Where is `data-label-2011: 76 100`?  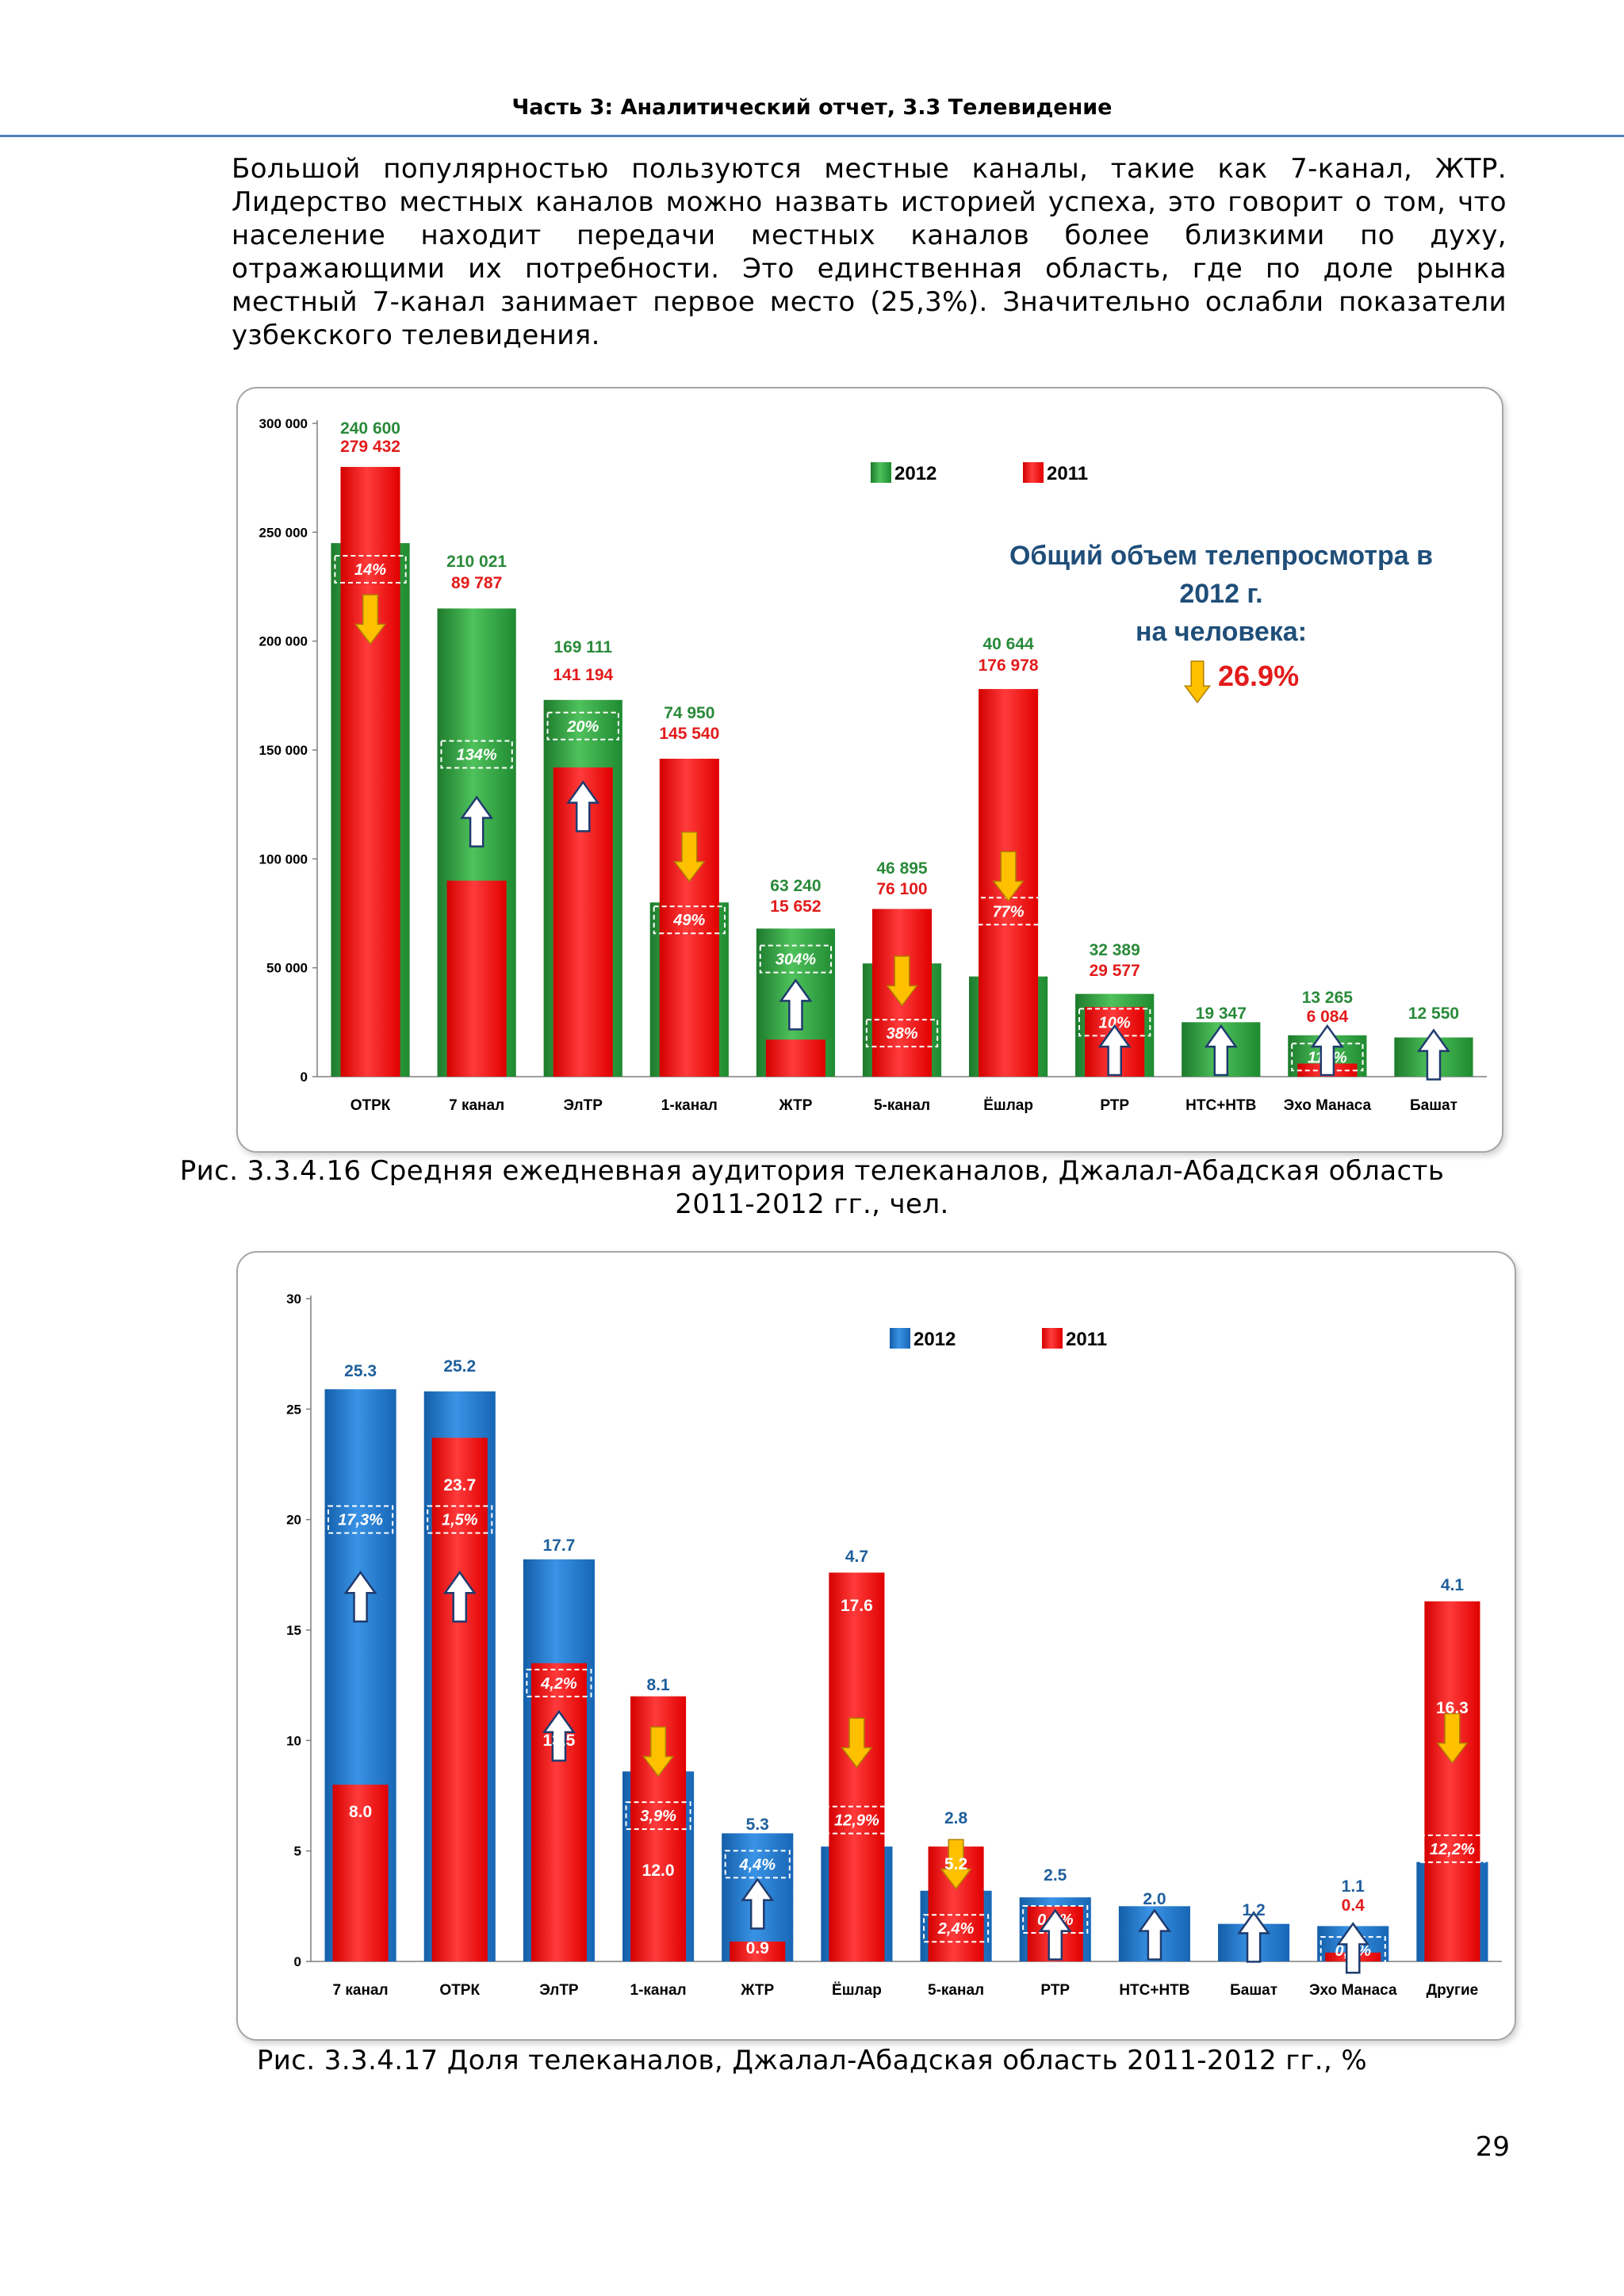
data-label-2011: 76 100 is located at coordinates (901, 889).